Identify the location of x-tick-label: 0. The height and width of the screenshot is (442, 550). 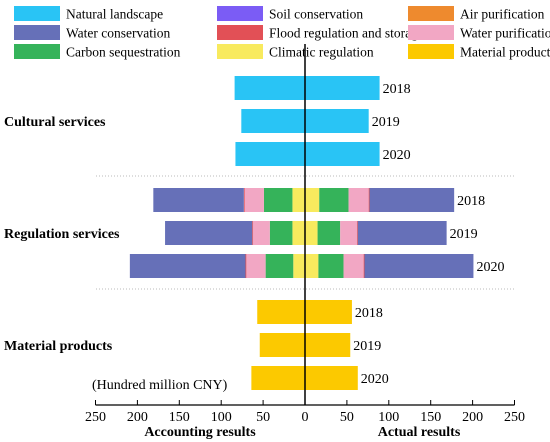
(305, 417).